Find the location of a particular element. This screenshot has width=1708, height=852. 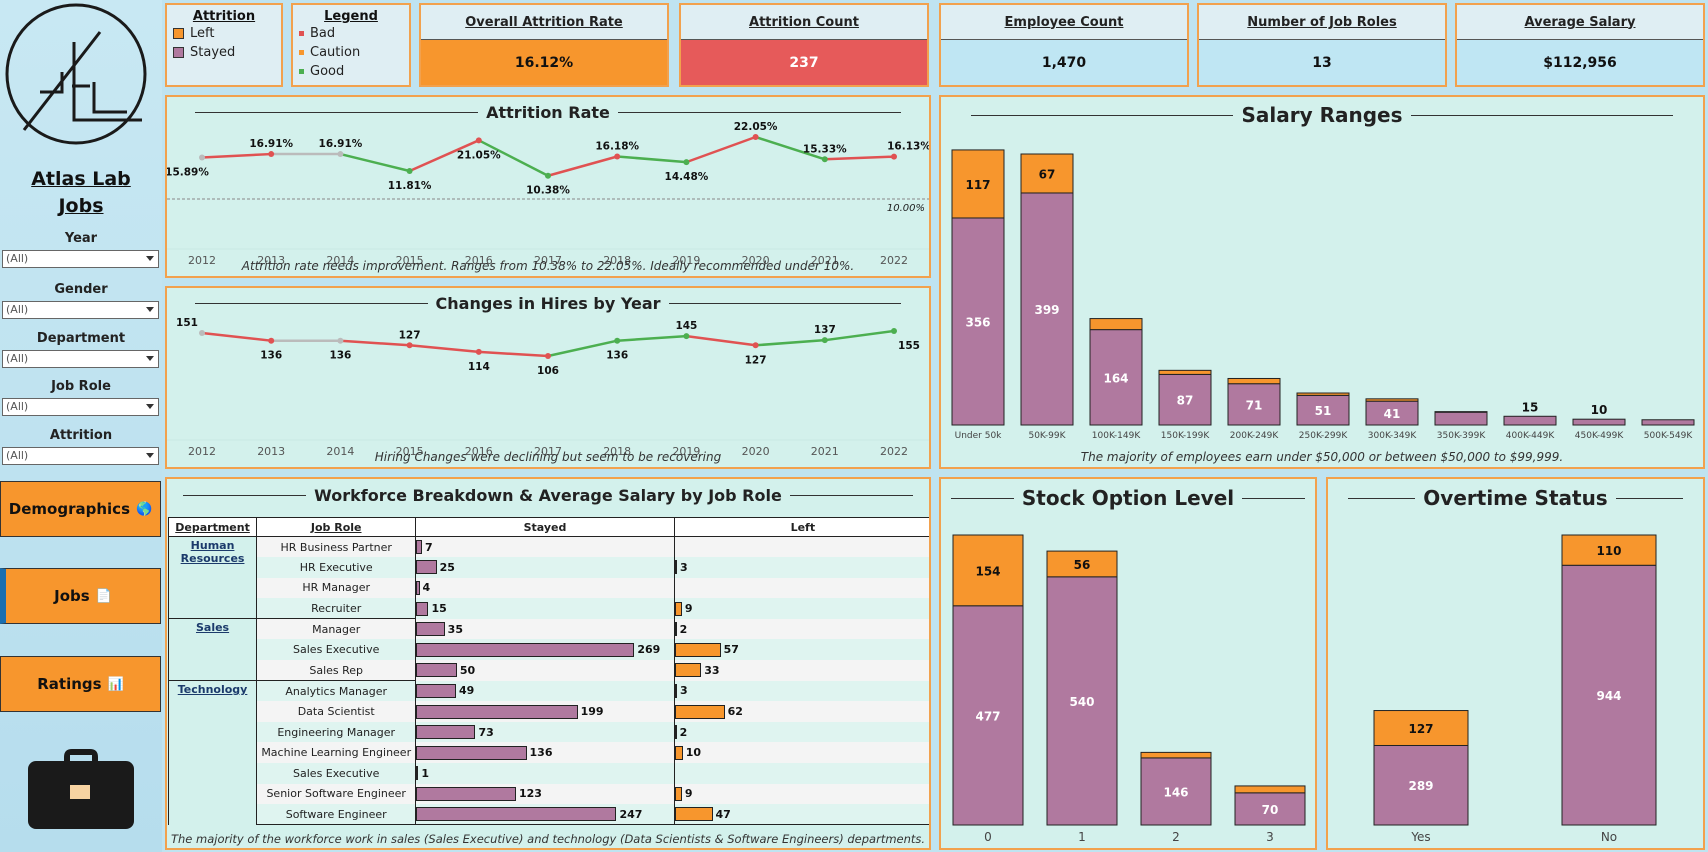

bar-label-stayed: 51 is located at coordinates (1323, 411).